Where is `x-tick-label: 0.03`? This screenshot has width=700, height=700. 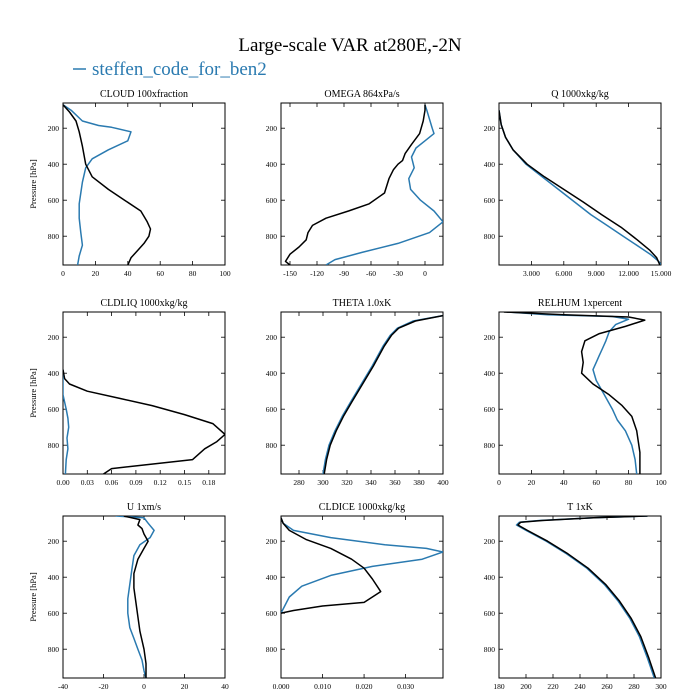 x-tick-label: 0.03 is located at coordinates (87, 482).